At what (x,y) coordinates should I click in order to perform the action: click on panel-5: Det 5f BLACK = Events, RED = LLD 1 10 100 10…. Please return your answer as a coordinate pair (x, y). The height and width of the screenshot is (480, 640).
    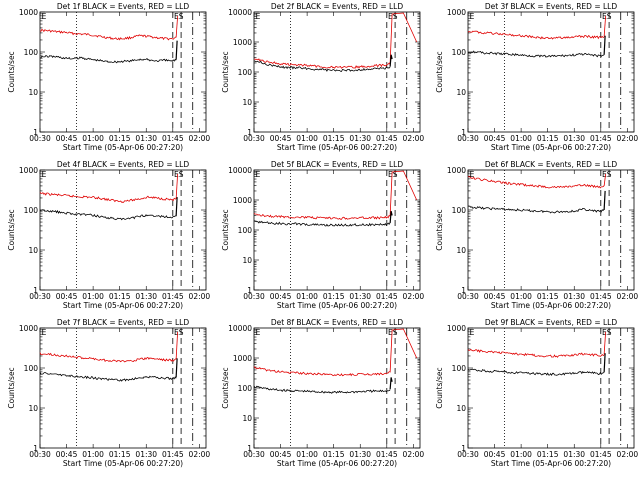
    Looking at the image, I should click on (322, 235).